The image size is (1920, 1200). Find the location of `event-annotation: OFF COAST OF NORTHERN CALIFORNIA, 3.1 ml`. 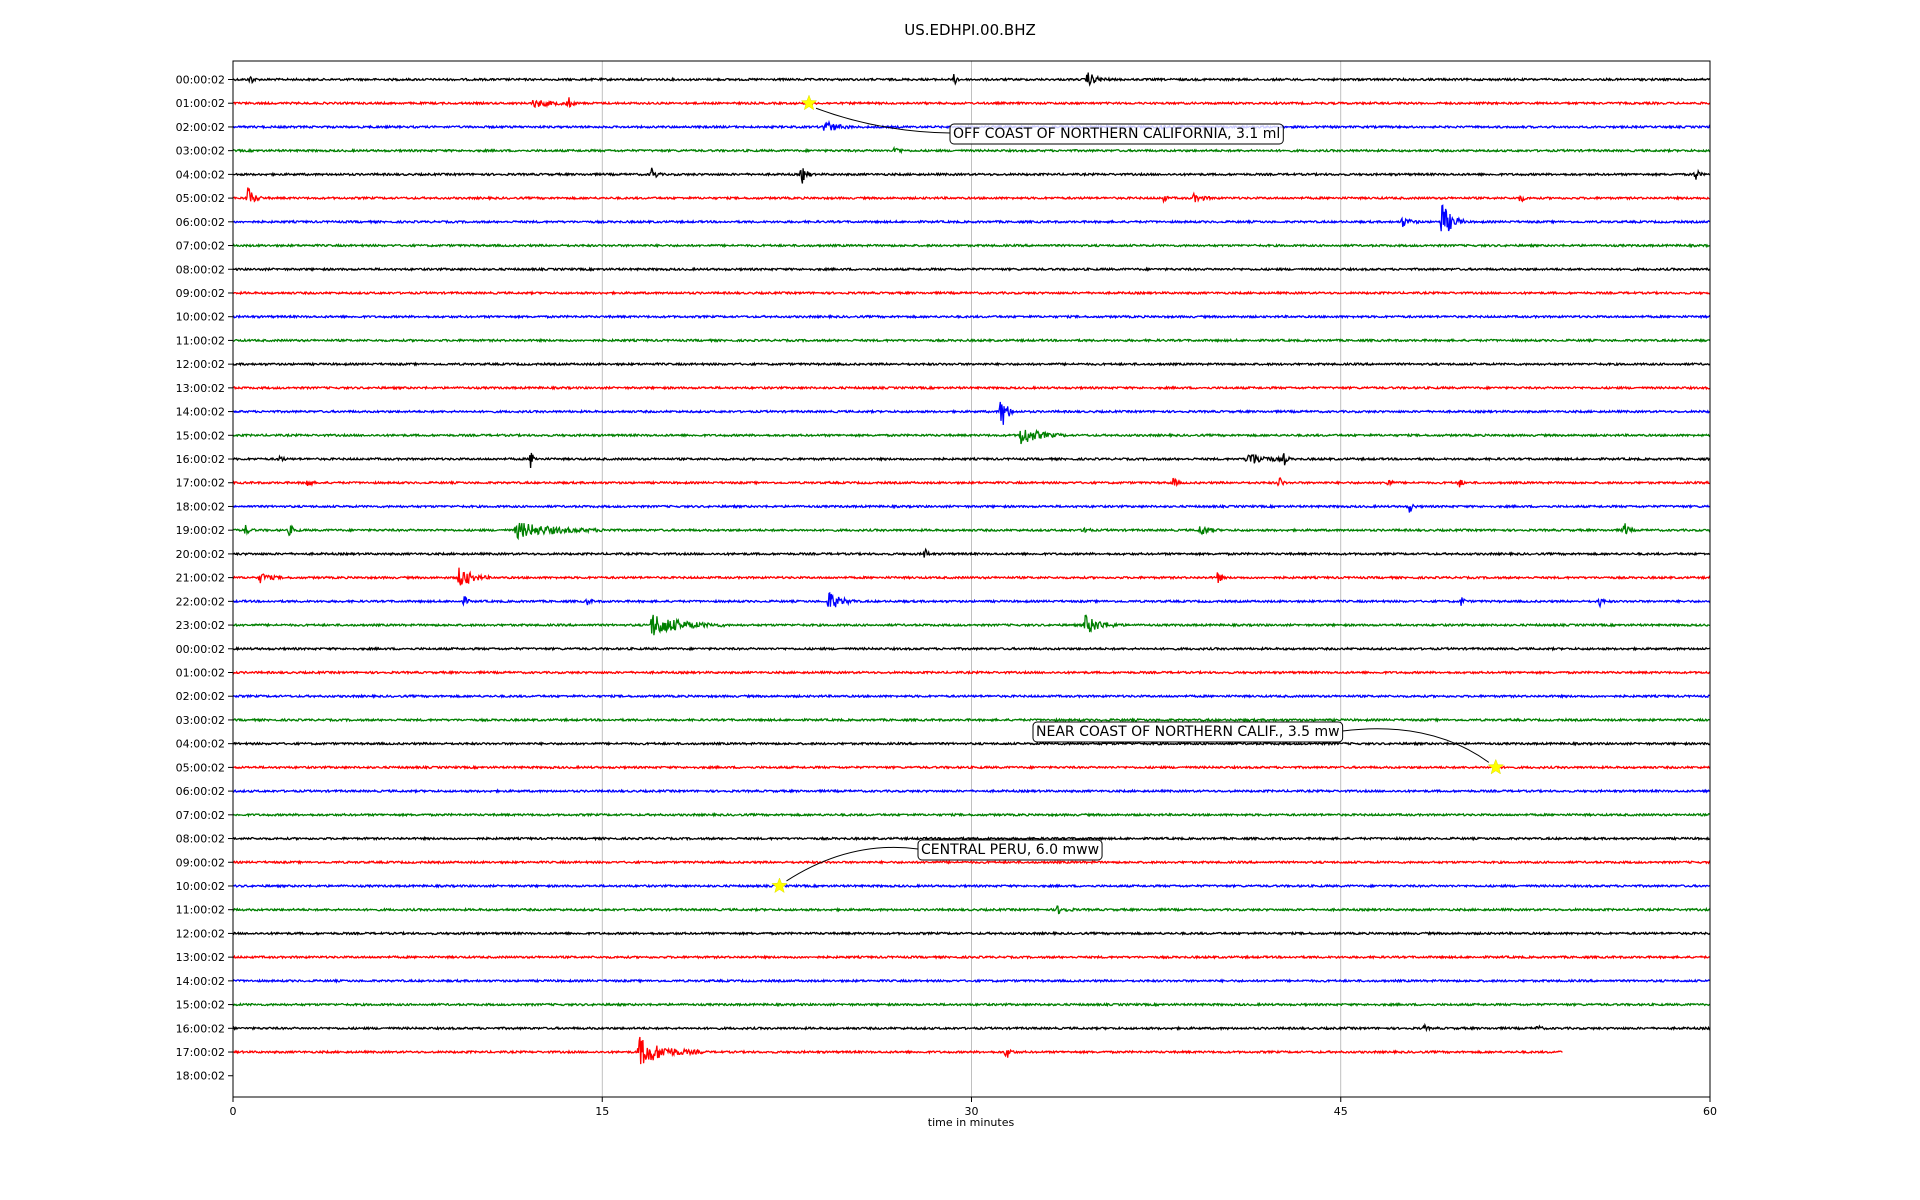

event-annotation: OFF COAST OF NORTHERN CALIFORNIA, 3.1 ml is located at coordinates (1042, 119).